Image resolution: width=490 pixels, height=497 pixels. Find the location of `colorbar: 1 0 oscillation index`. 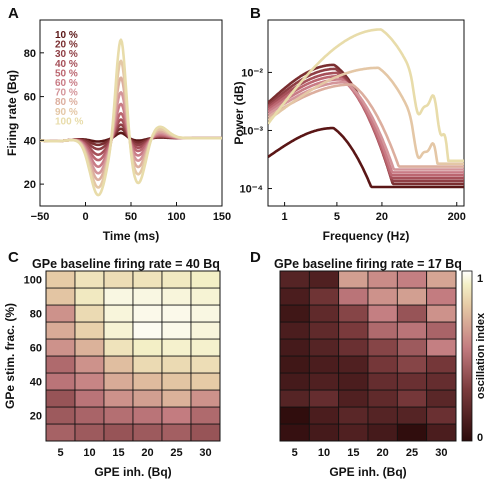

colorbar: 1 0 oscillation index is located at coordinates (474, 357).